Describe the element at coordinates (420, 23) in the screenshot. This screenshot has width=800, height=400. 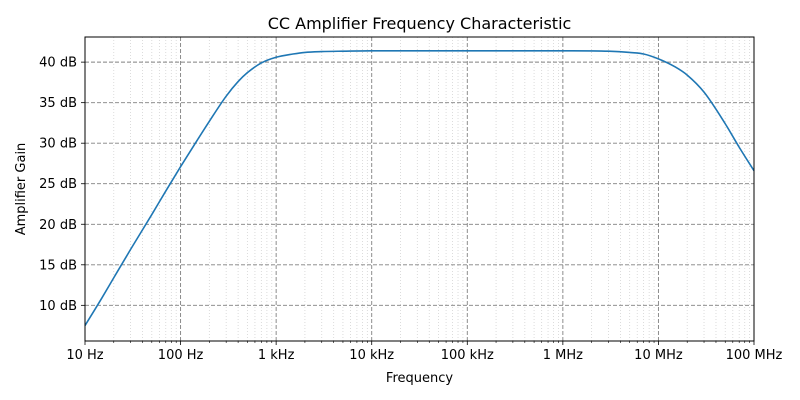
I see `chart-title: CC Amplifier Frequency Characteristic` at that location.